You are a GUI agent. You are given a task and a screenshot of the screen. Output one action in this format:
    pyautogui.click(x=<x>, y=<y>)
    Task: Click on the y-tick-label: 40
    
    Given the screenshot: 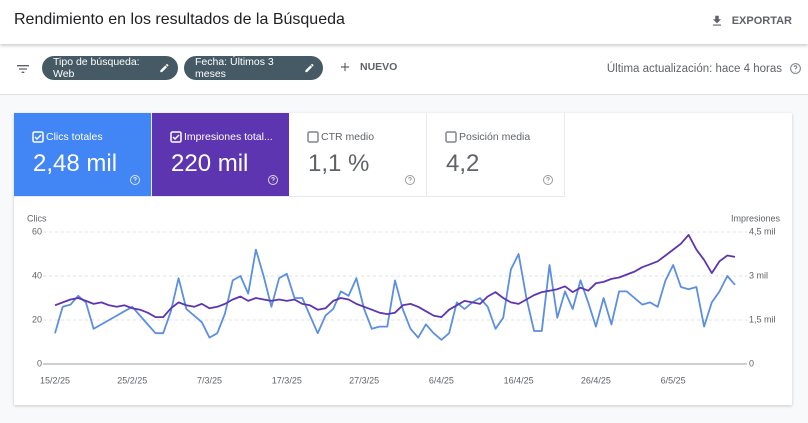 What is the action you would take?
    pyautogui.click(x=37, y=275)
    